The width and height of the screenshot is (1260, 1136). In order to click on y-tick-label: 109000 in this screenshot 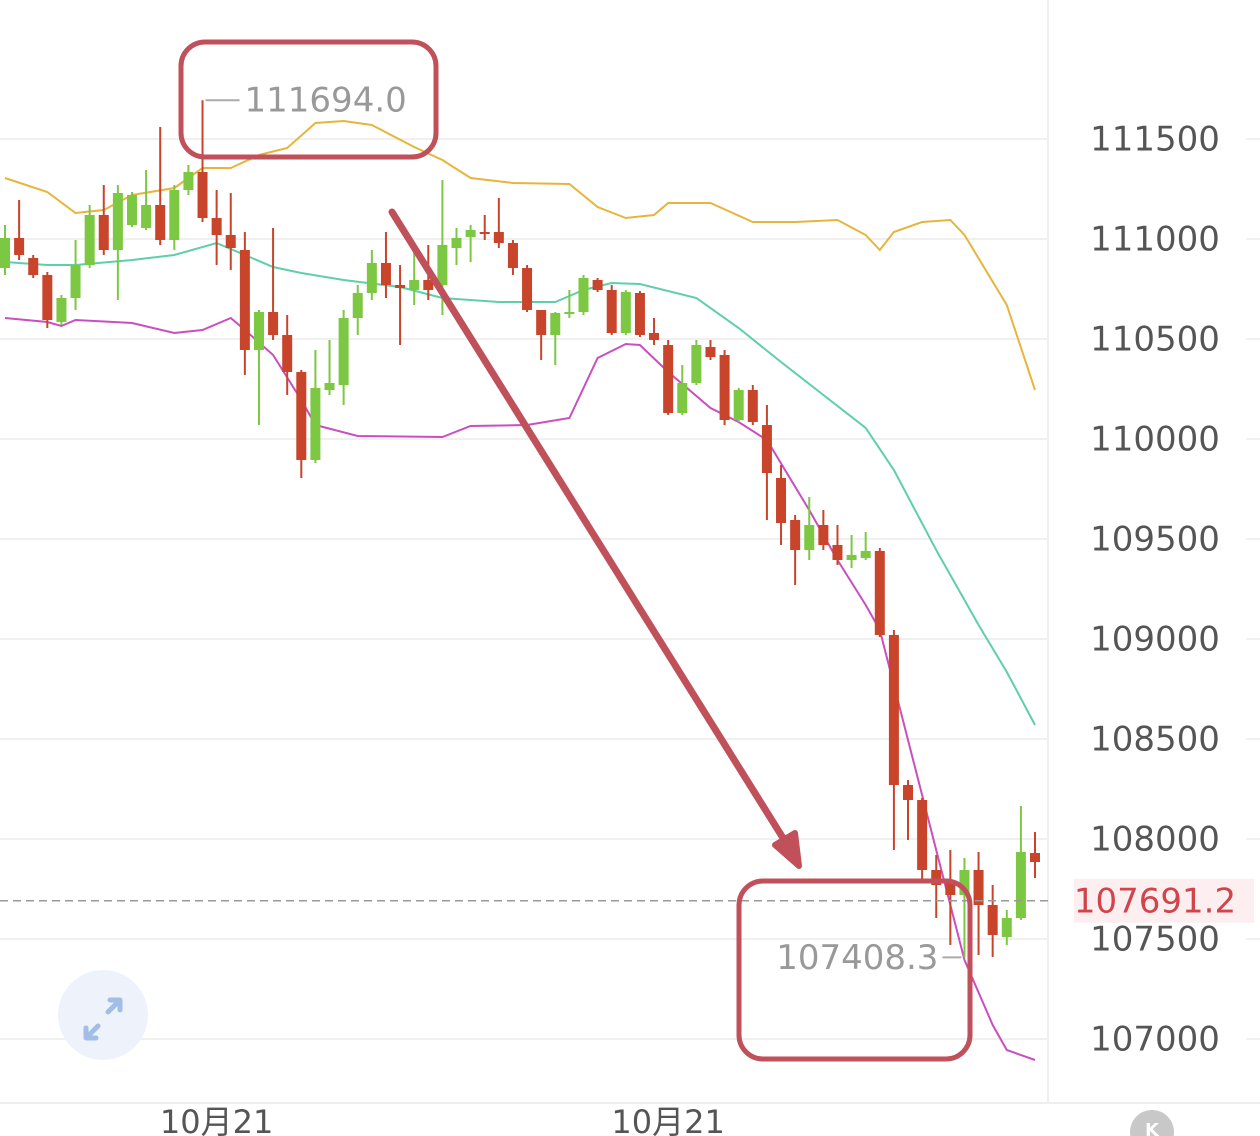, I will do `click(1155, 640)`.